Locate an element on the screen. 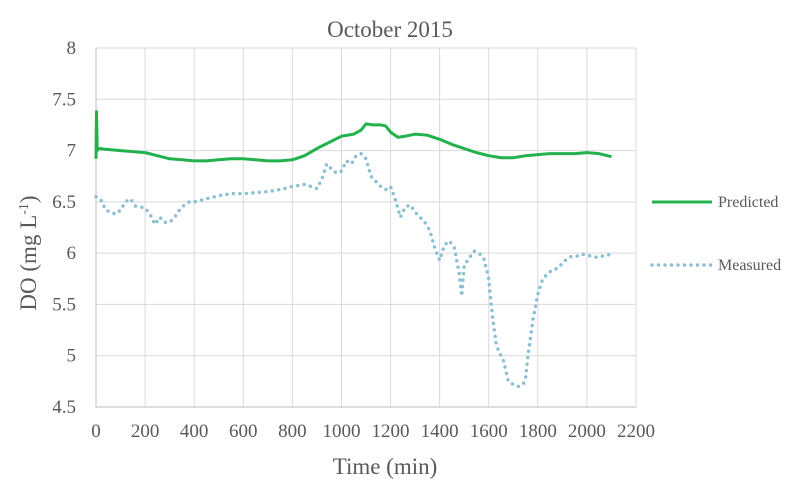 This screenshot has height=482, width=800. y-tick-label: 5 is located at coordinates (72, 356).